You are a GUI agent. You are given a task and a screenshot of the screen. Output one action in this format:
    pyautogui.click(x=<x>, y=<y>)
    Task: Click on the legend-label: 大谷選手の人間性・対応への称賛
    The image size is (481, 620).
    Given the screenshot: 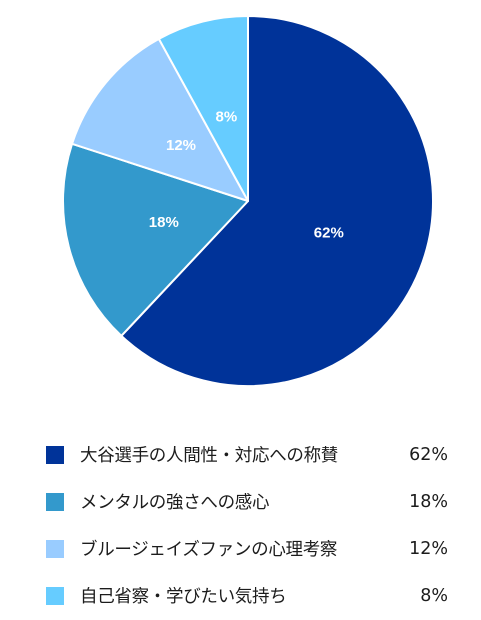 What is the action you would take?
    pyautogui.click(x=209, y=456)
    